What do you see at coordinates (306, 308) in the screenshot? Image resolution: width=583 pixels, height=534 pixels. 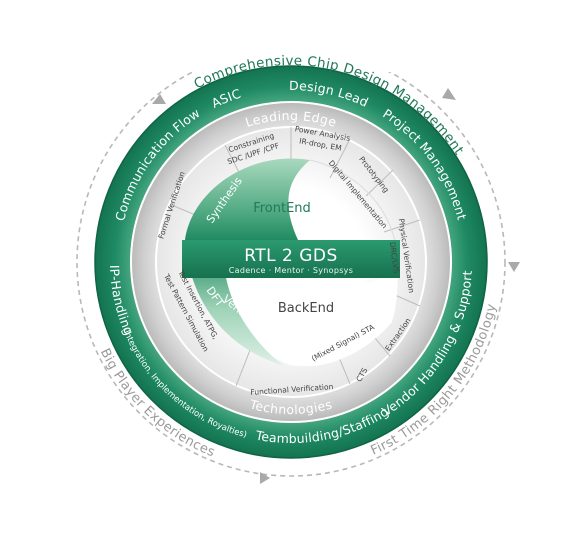 I see `backend-label: BackEnd` at bounding box center [306, 308].